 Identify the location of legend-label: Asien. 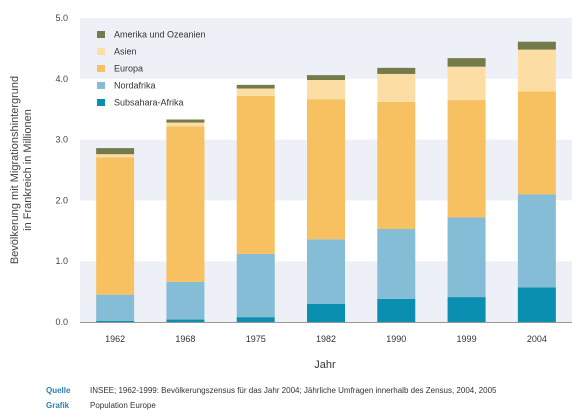
(125, 52).